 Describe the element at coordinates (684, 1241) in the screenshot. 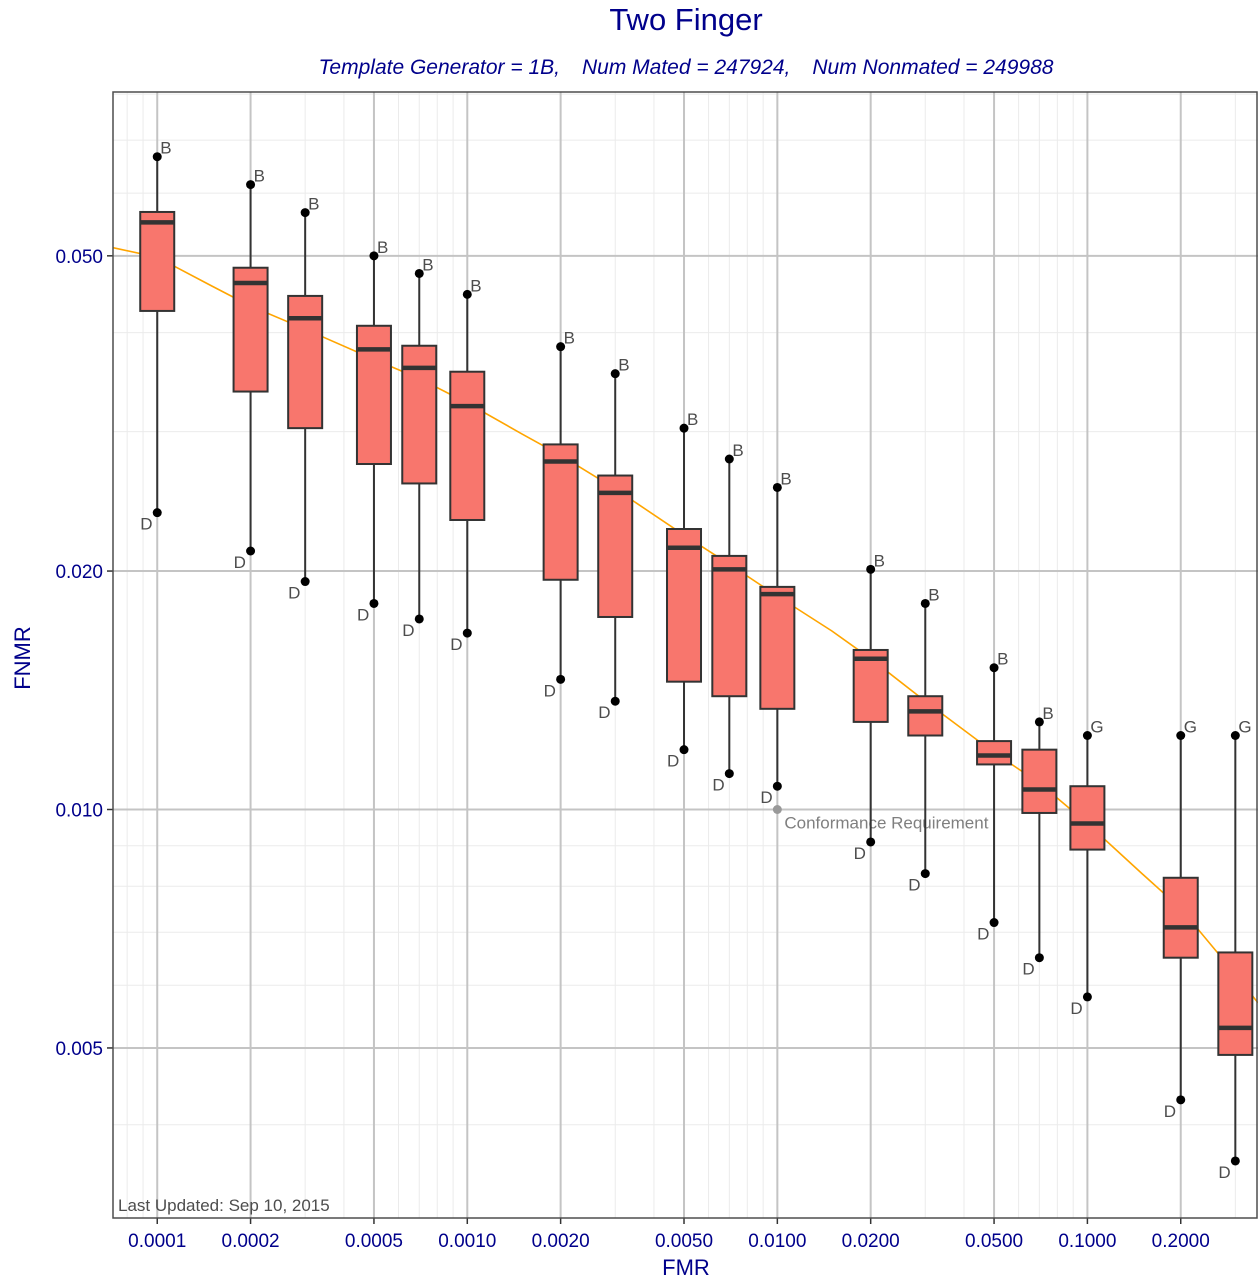

I see `x-tick-label-5: 0.0050` at that location.